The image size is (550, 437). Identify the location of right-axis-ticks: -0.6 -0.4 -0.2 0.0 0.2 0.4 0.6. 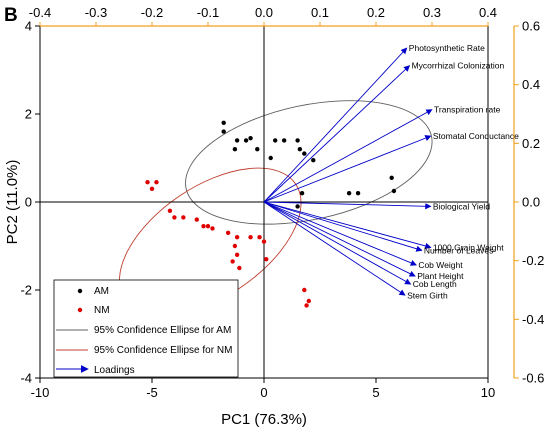
(529, 202).